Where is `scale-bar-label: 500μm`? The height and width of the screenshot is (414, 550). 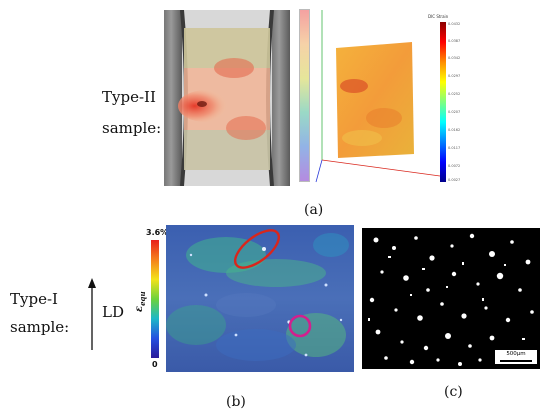 scale-bar-label: 500μm is located at coordinates (516, 354).